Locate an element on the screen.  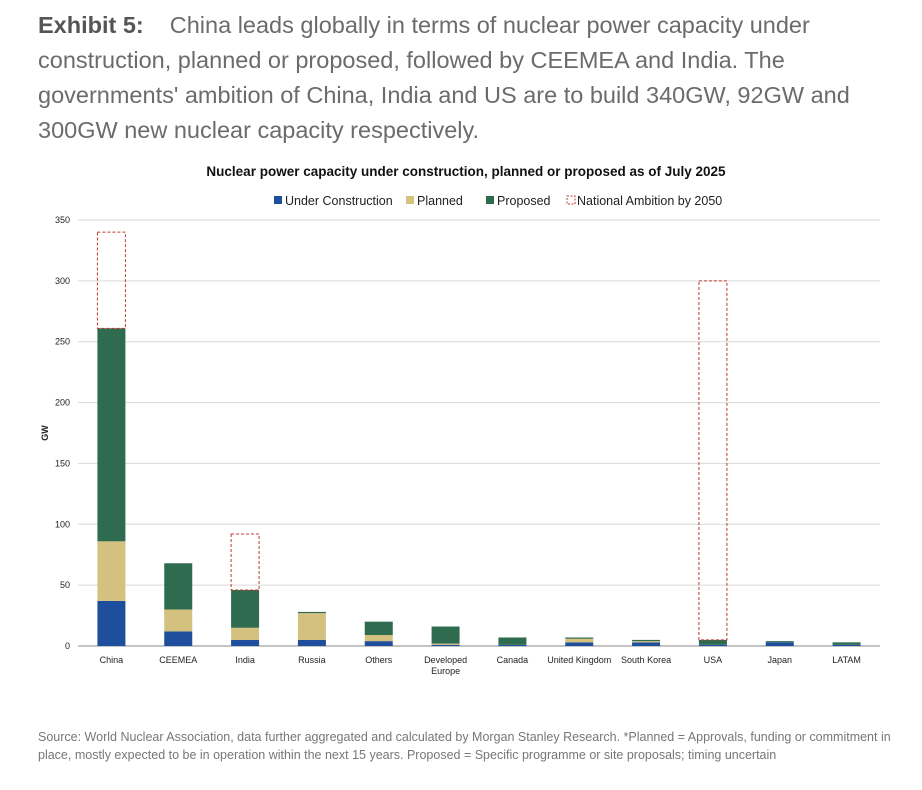
bar-developed-europe-planned is located at coordinates (445, 644).